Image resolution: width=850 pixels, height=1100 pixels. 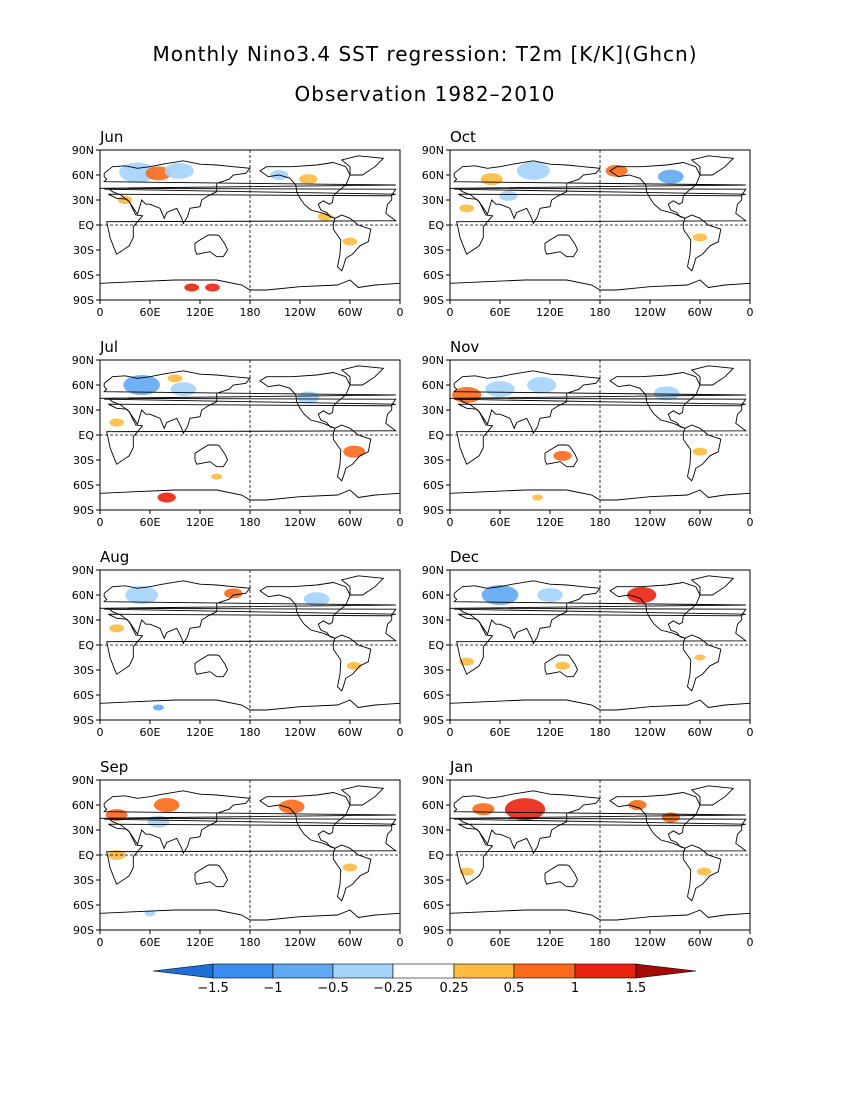 What do you see at coordinates (461, 767) in the screenshot?
I see `panel-month-label: Jan` at bounding box center [461, 767].